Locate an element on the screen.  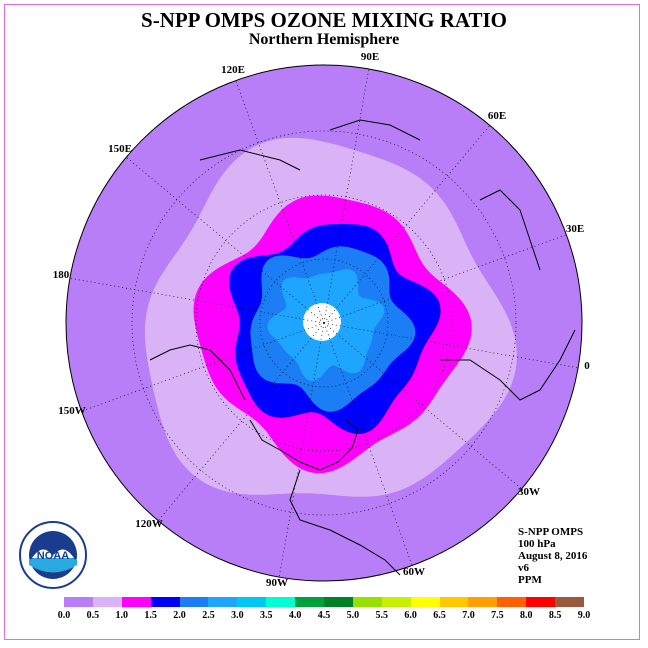
info-units: PPM is located at coordinates (530, 580).